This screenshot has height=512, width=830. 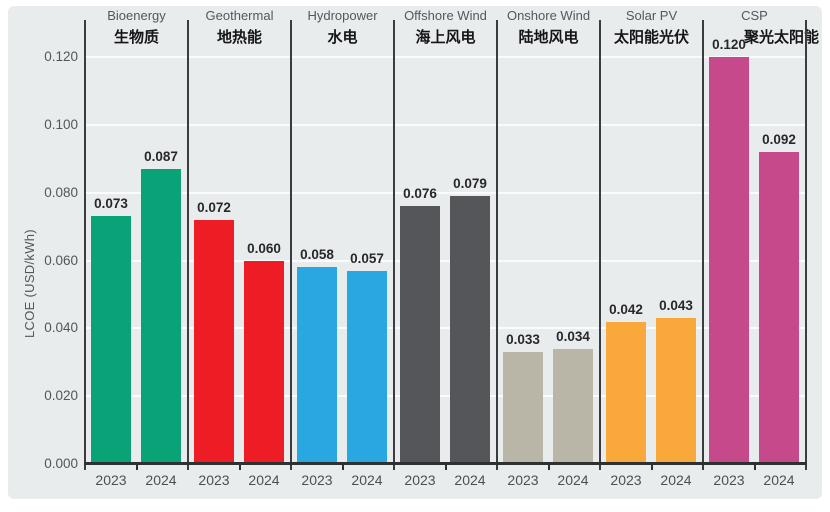 I want to click on bar-value-label: 0.087, so click(x=161, y=156).